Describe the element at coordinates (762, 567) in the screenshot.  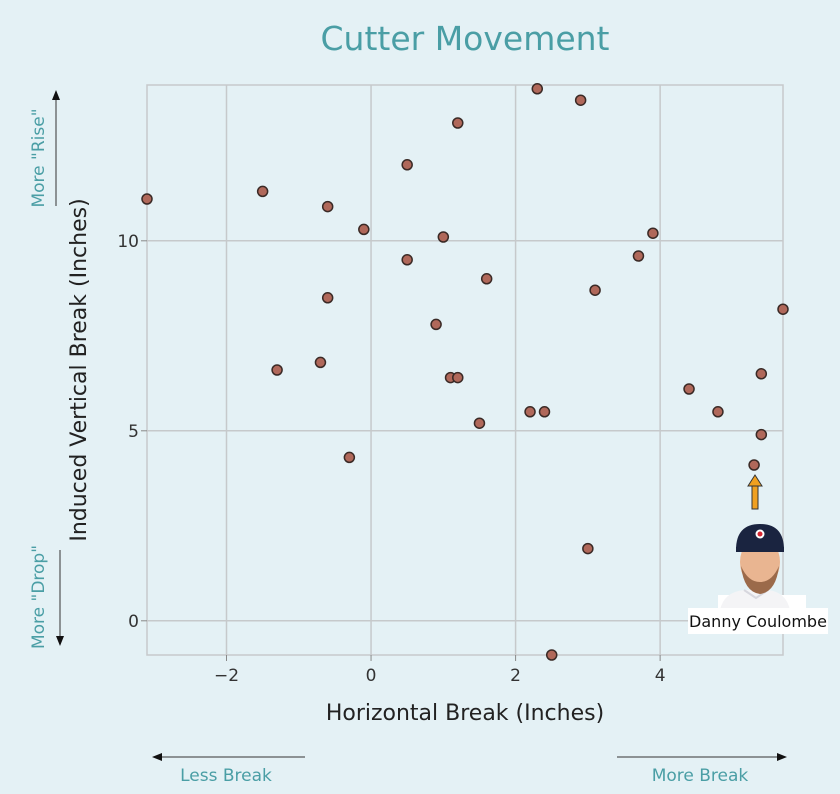
I see `player-avatar` at that location.